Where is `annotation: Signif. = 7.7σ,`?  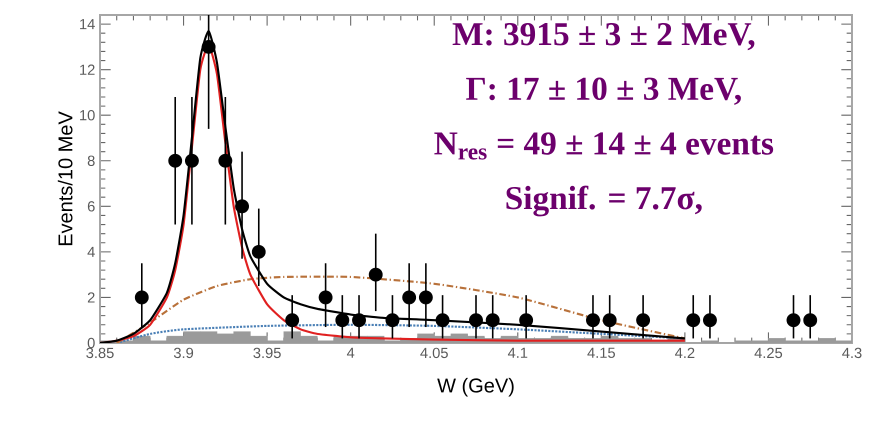
annotation: Signif. = 7.7σ, is located at coordinates (604, 201).